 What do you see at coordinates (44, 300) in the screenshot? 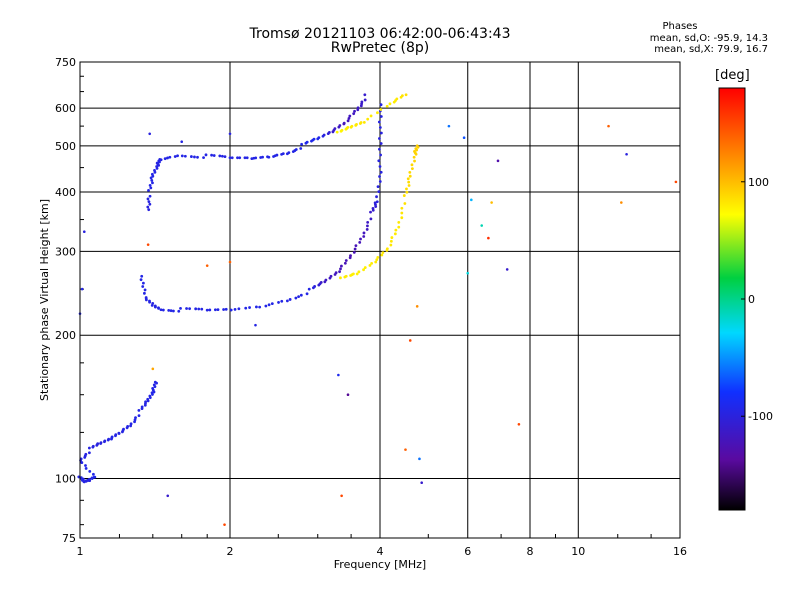
I see `y-axis-label: Stationary phase Virtual Height [km]` at bounding box center [44, 300].